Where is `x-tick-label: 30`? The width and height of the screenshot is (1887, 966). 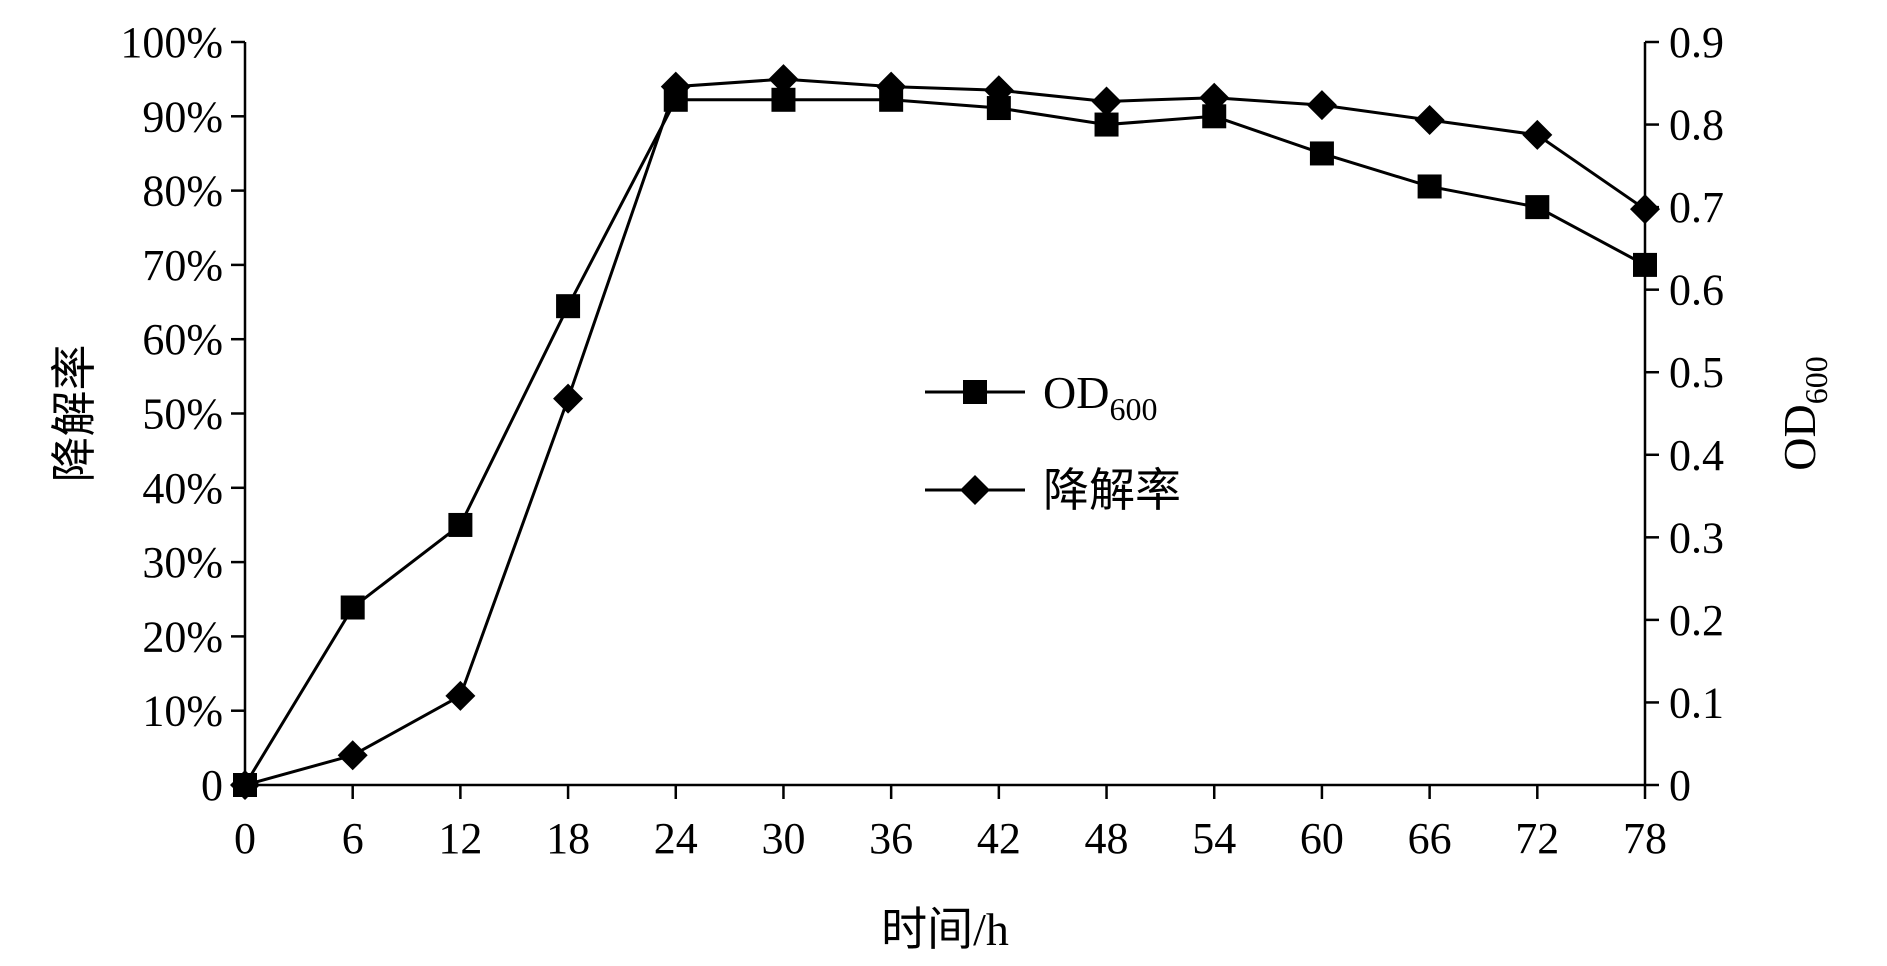
x-tick-label: 30 is located at coordinates (783, 838).